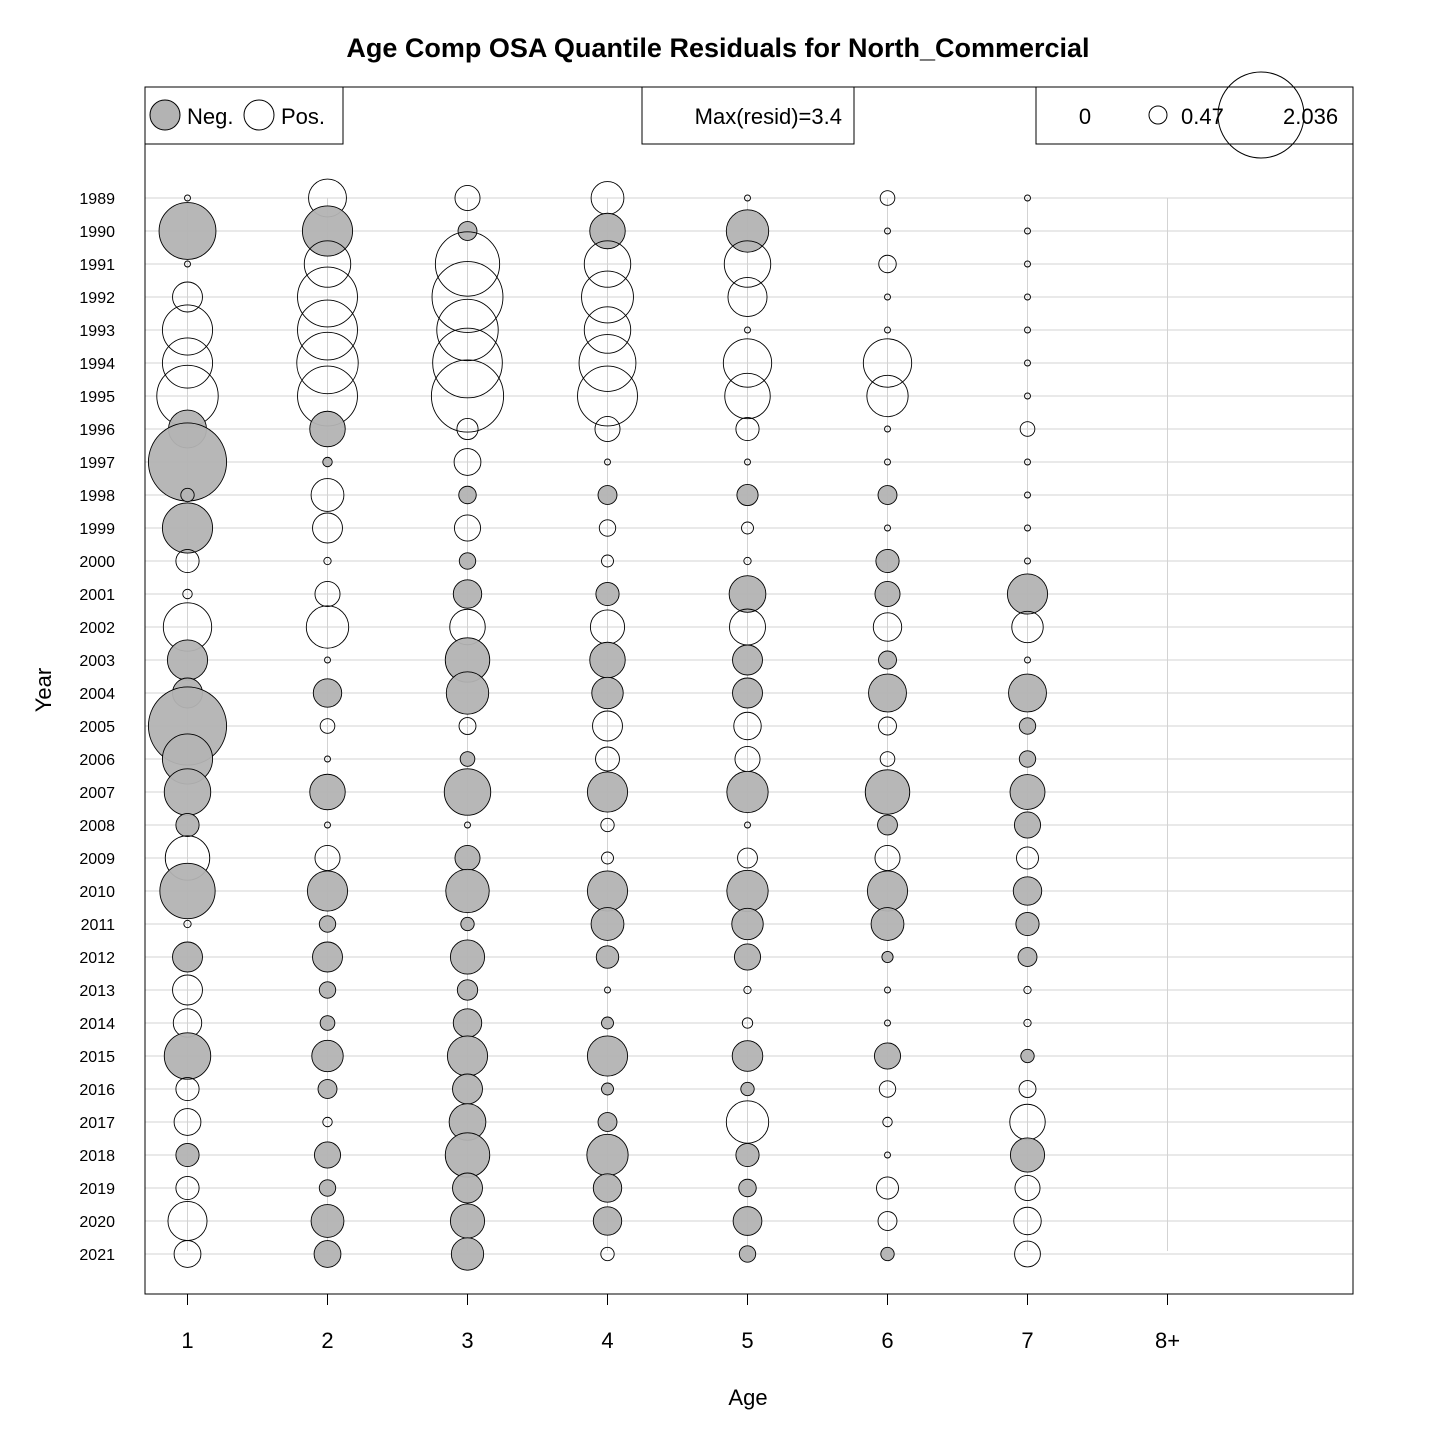 This screenshot has width=1440, height=1440. I want to click on y-tick-label: 1998, so click(97, 496).